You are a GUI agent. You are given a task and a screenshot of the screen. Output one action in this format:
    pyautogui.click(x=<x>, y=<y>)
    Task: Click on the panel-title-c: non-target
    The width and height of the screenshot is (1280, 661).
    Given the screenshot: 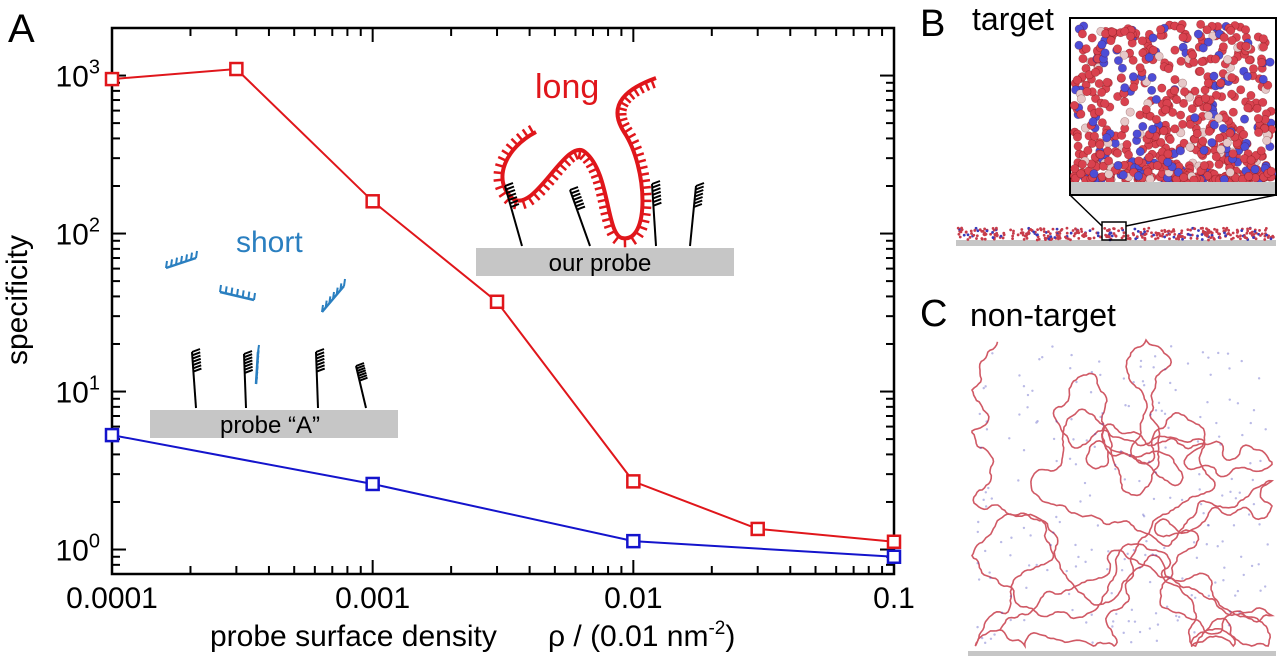 What is the action you would take?
    pyautogui.click(x=1043, y=315)
    